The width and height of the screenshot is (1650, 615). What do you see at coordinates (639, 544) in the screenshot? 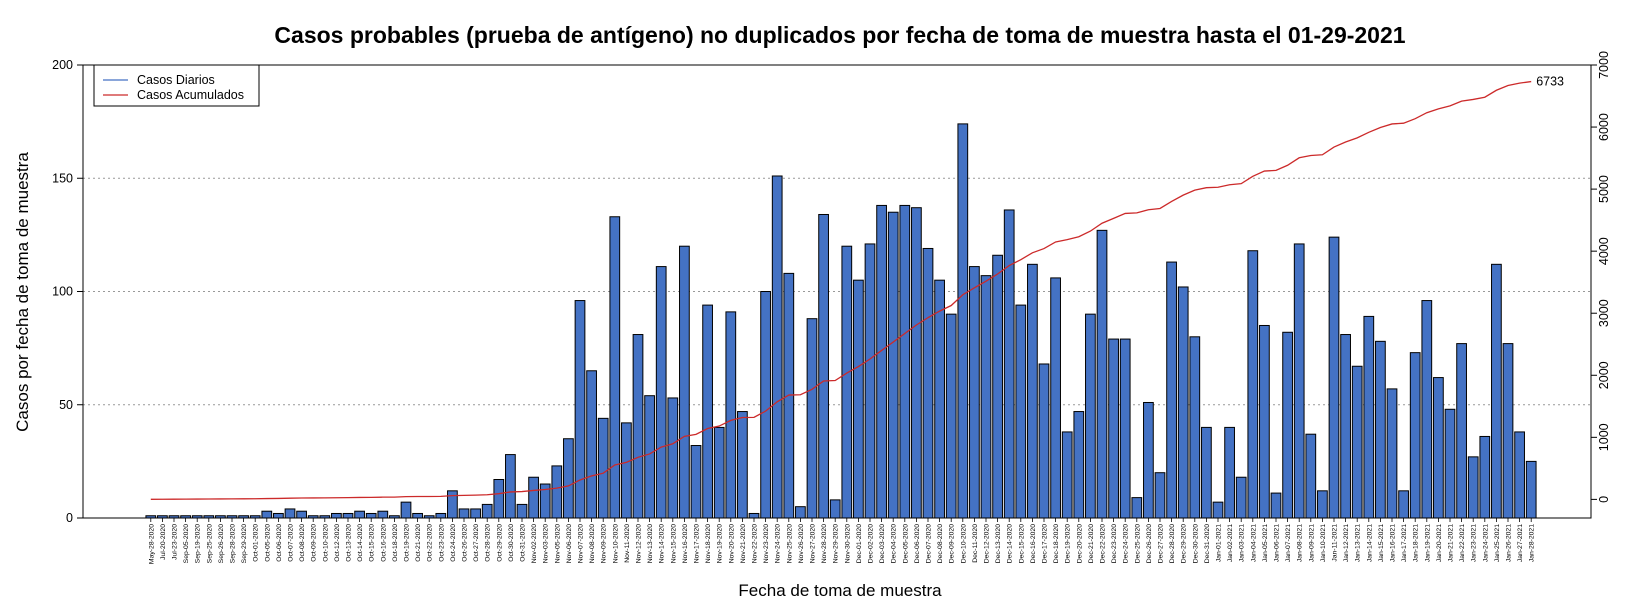
I see `x-tick-label: Nov-12-2020` at bounding box center [639, 544].